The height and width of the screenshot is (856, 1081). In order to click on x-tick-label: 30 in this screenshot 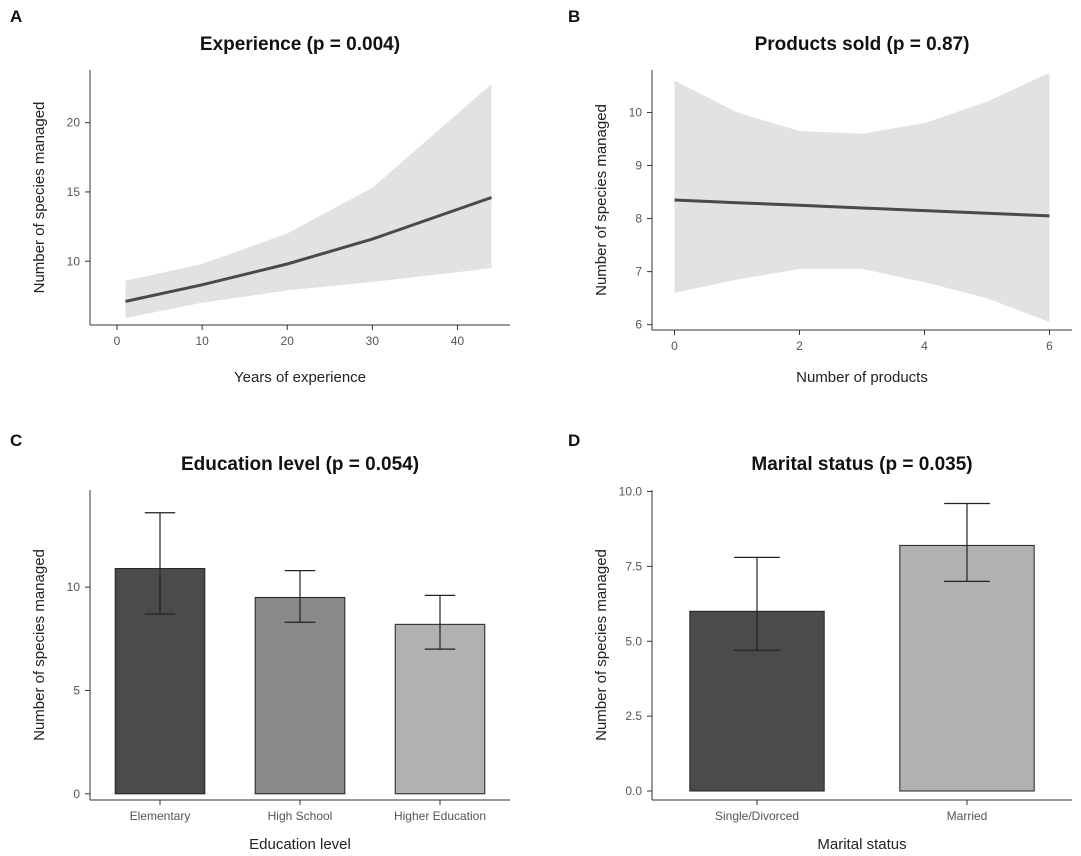, I will do `click(373, 341)`.